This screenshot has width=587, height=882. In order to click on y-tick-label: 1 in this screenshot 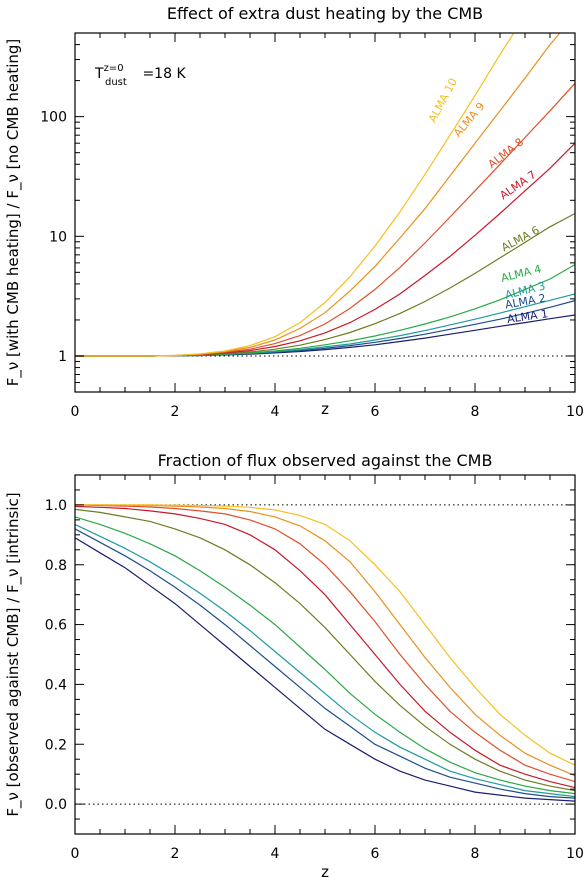, I will do `click(62, 357)`.